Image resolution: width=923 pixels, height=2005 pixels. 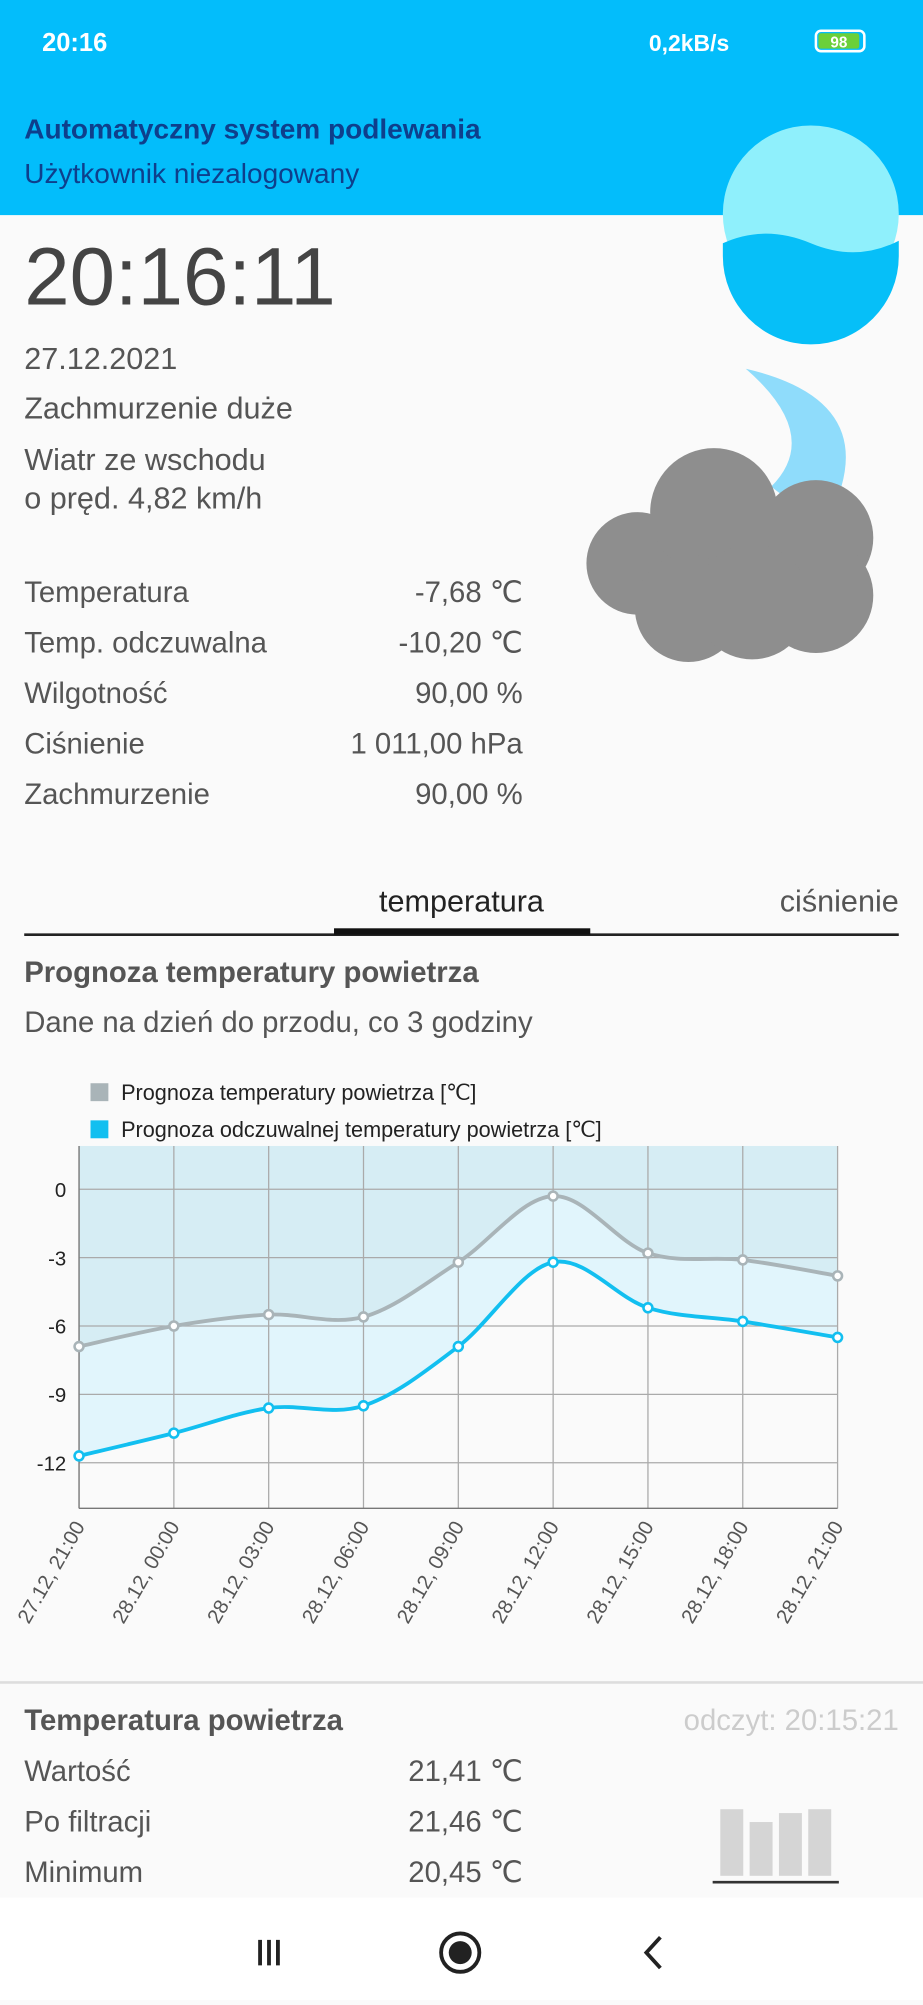 I want to click on sensor-label: Minimum, so click(x=83, y=1872).